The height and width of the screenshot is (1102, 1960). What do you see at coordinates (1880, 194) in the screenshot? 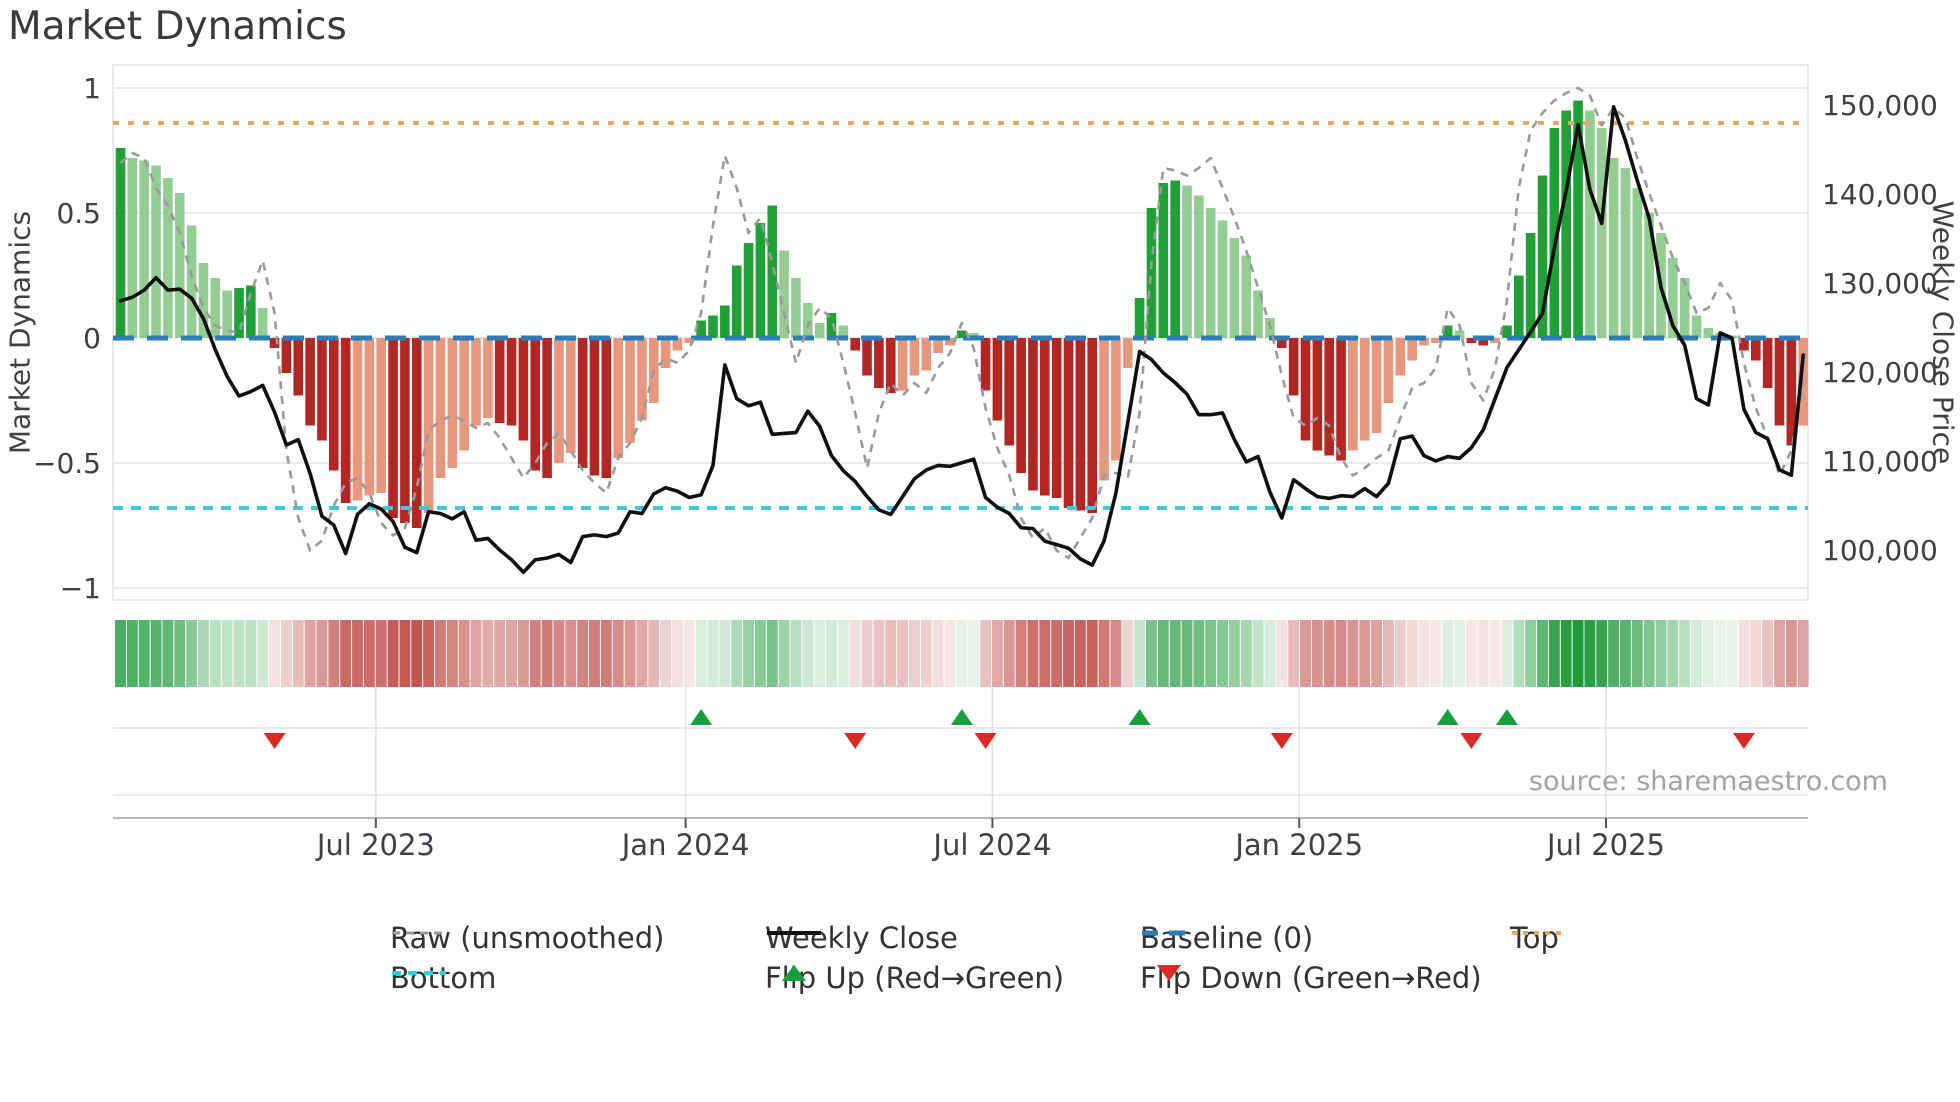
I see `right-tick-label: 140,000` at bounding box center [1880, 194].